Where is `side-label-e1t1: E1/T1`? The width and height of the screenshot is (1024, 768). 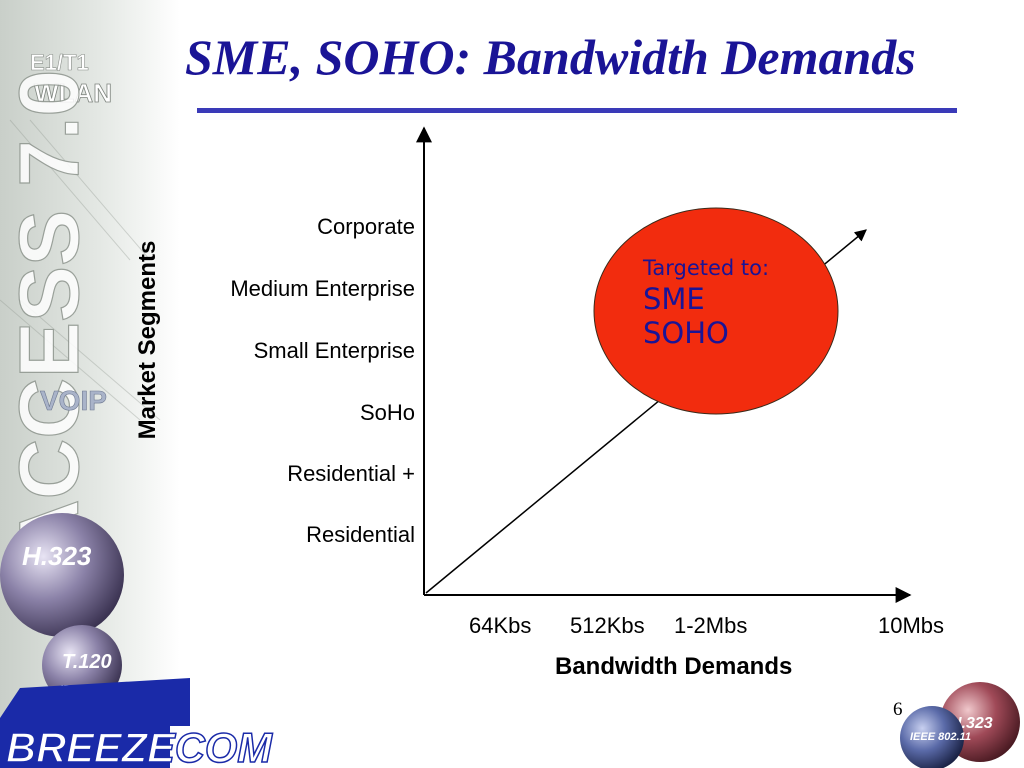
side-label-e1t1: E1/T1 is located at coordinates (59, 62).